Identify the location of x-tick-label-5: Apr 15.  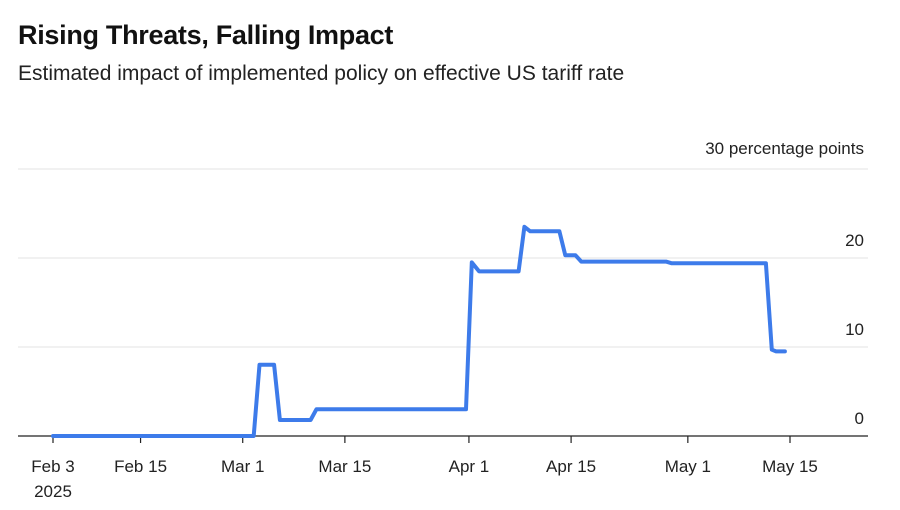
(571, 466).